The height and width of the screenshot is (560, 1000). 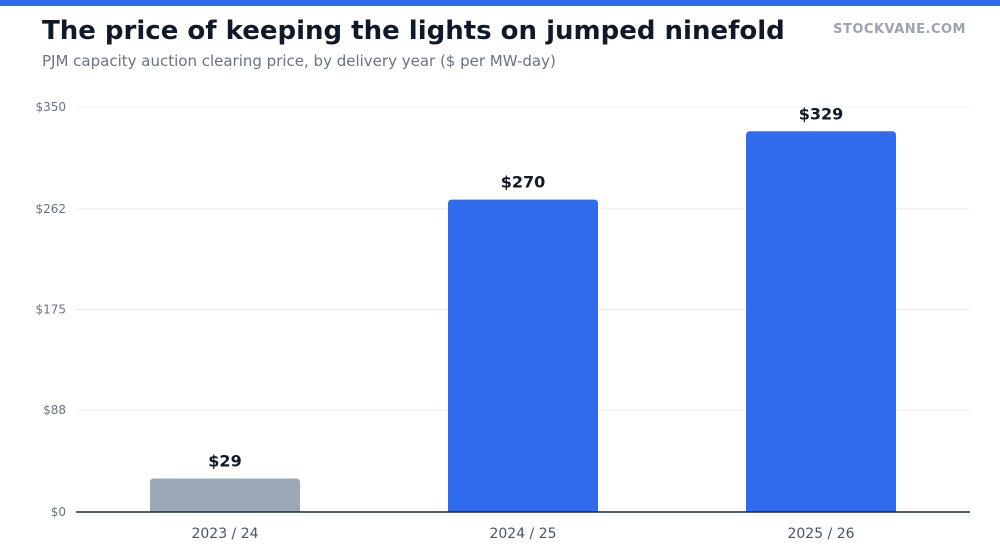 What do you see at coordinates (50, 209) in the screenshot?
I see `y-tick-label: $262` at bounding box center [50, 209].